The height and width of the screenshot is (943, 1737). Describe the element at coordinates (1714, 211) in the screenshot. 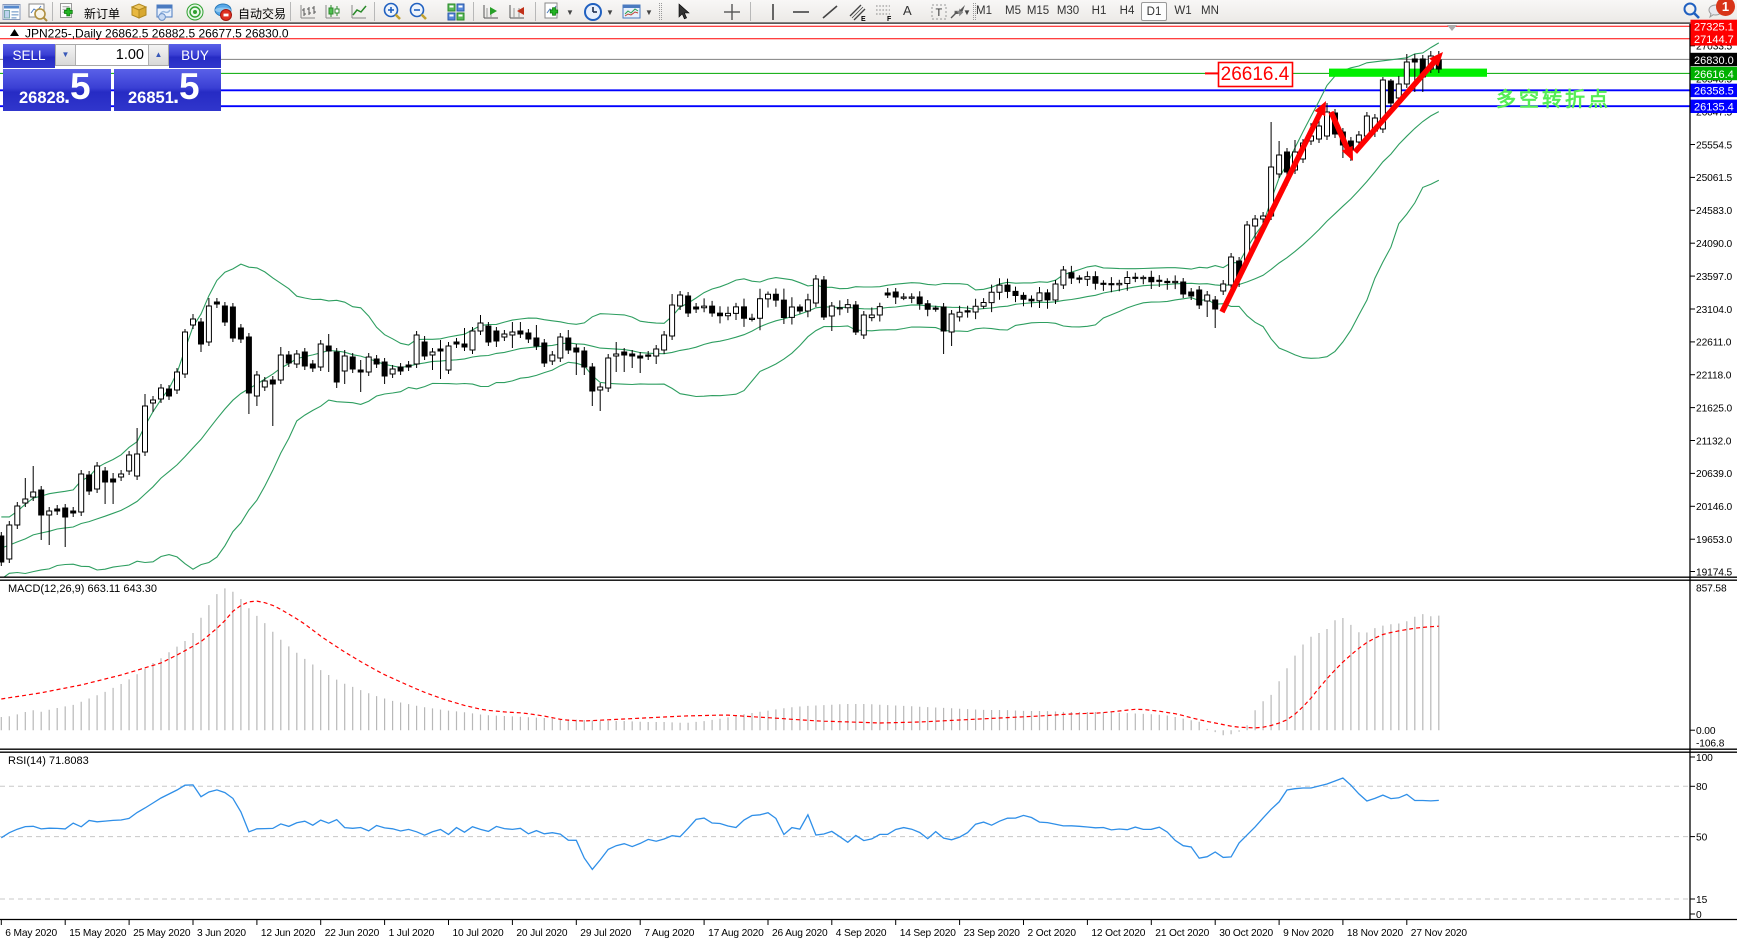

I see `svg-text: 24583.0` at that location.